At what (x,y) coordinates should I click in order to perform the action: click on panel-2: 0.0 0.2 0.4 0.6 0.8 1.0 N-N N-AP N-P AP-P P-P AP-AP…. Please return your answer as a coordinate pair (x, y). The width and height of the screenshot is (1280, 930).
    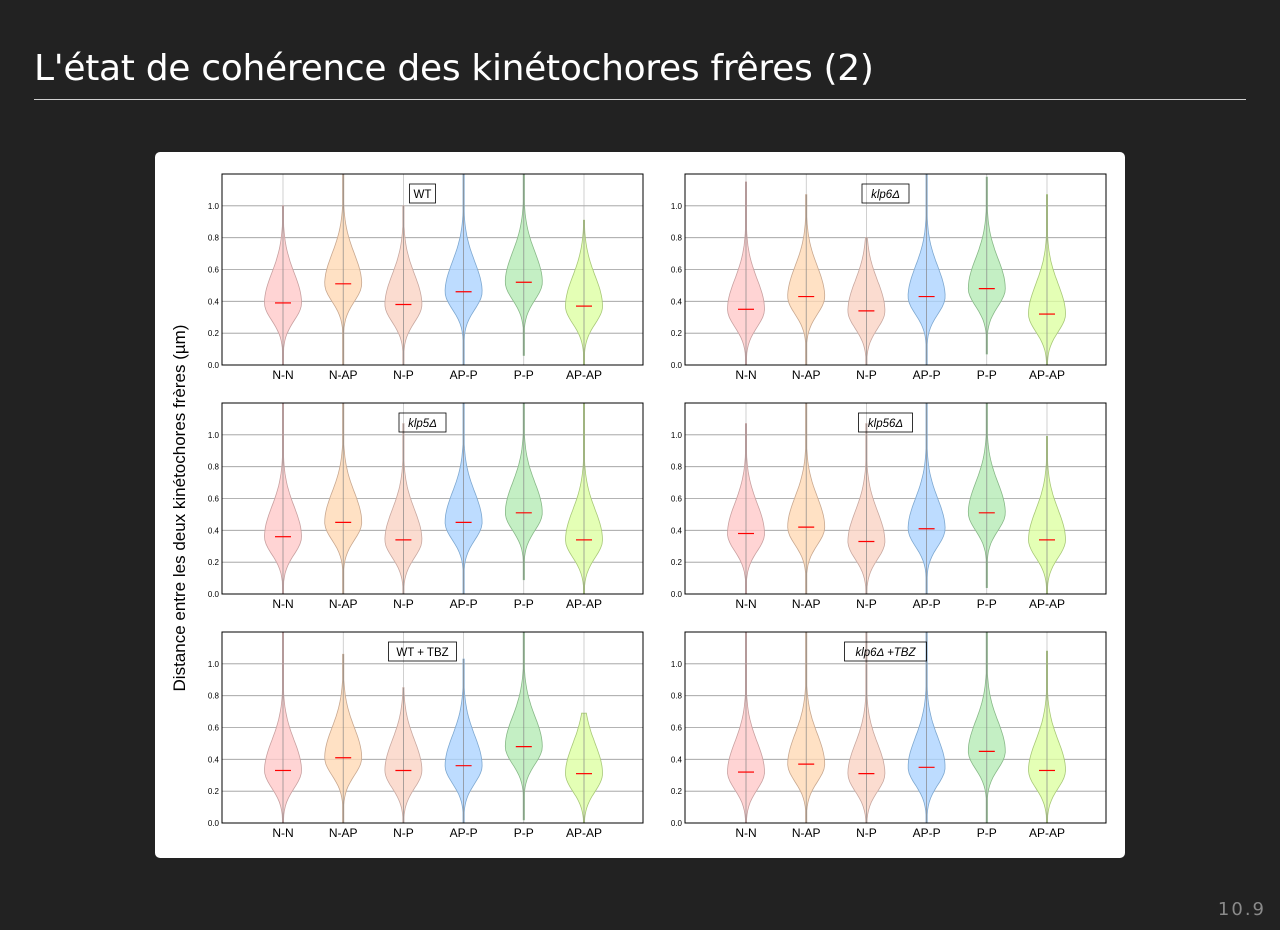
    Looking at the image, I should click on (426, 506).